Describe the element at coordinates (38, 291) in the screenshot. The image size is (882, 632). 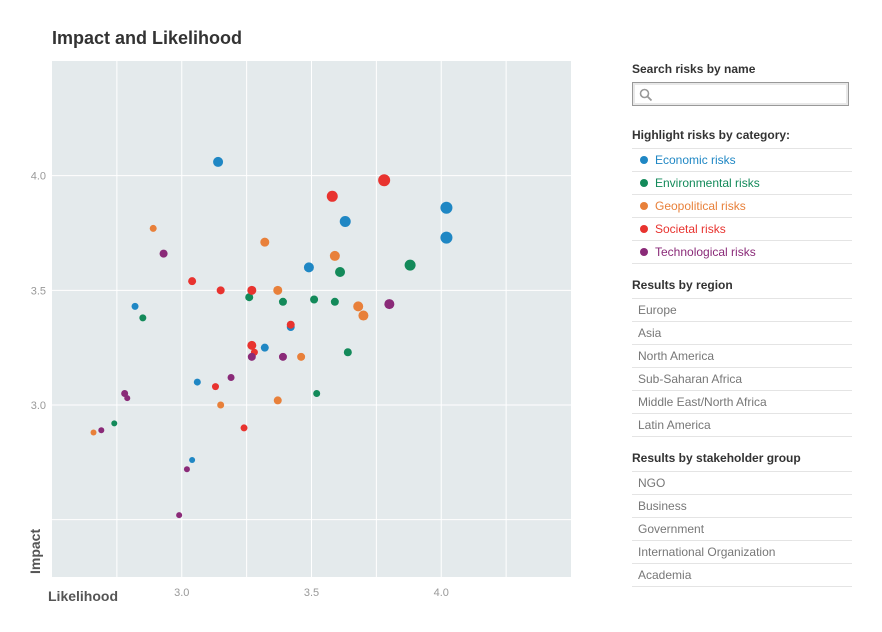
I see `y-tick-label: 3.5` at that location.